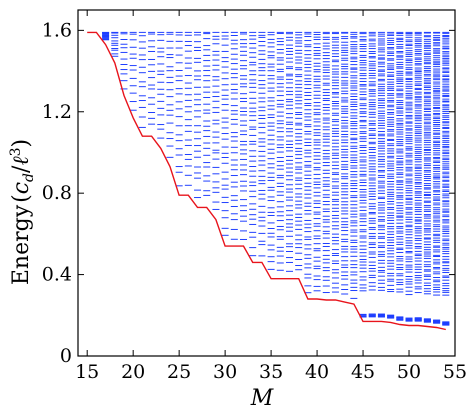  I want to click on x-tick-label: 55, so click(455, 372).